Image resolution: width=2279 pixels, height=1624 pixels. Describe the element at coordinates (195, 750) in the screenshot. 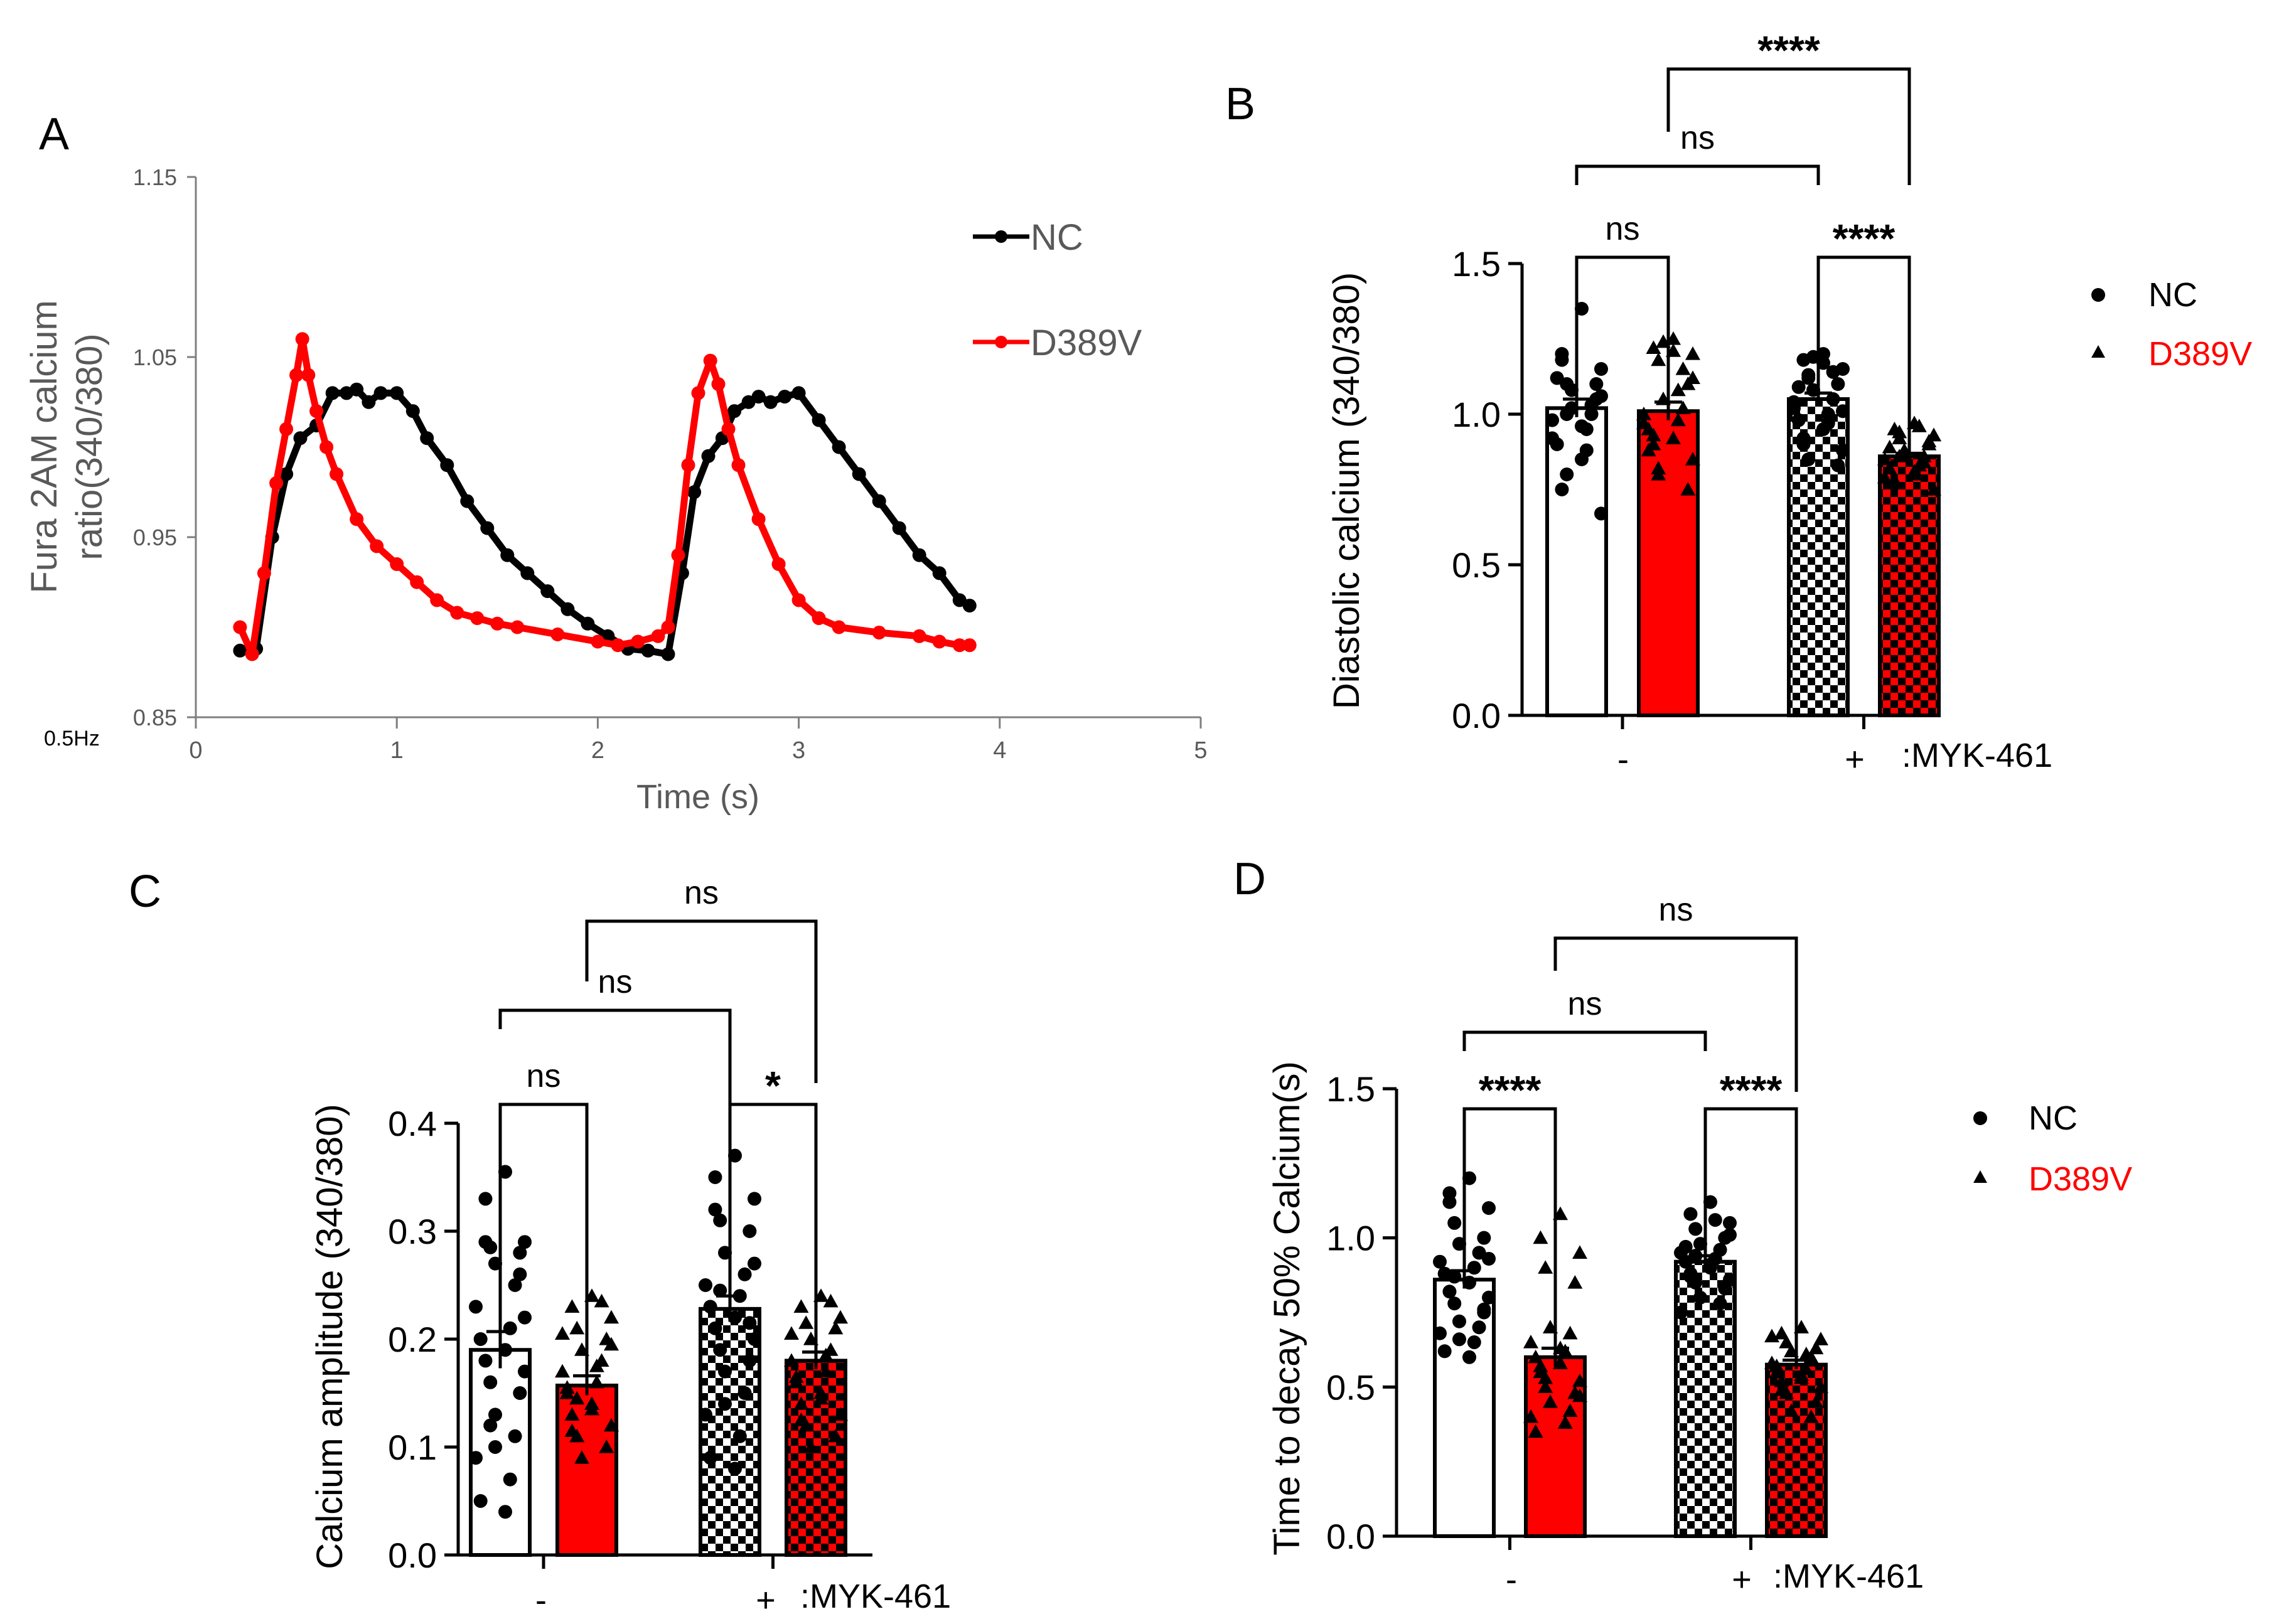

I see `panel-a-x-tick-label: 0` at that location.